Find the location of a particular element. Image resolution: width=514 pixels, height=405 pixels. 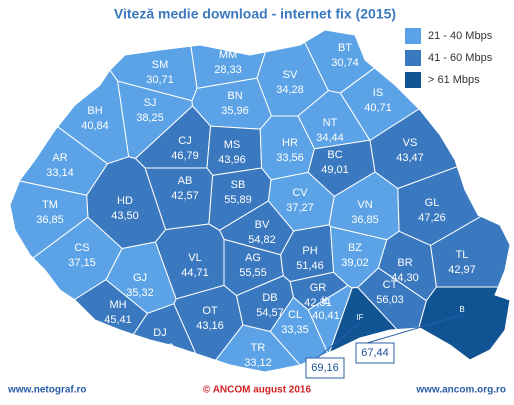

county-code: BR is located at coordinates (404, 263).